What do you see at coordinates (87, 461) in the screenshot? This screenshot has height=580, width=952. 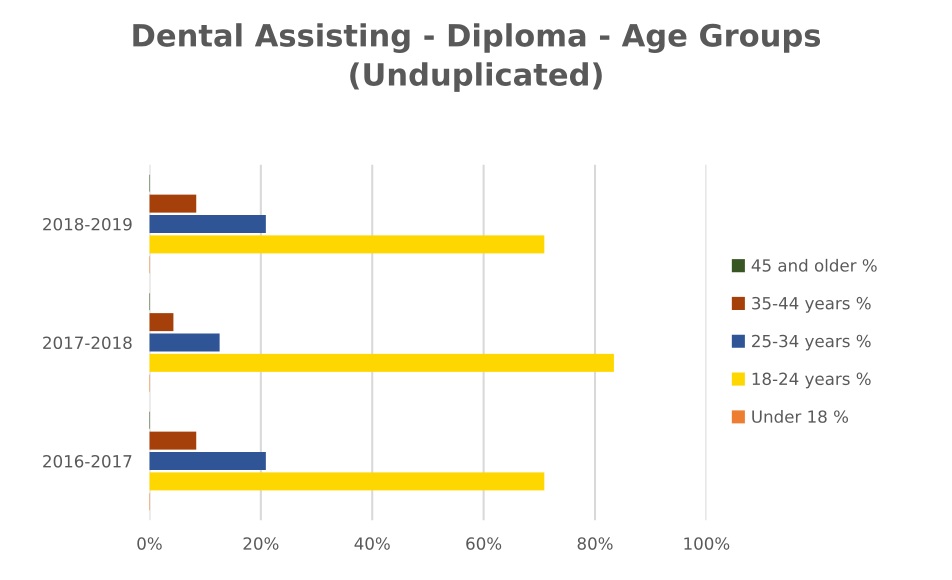 I see `y-tick-label: 2016-2017` at bounding box center [87, 461].